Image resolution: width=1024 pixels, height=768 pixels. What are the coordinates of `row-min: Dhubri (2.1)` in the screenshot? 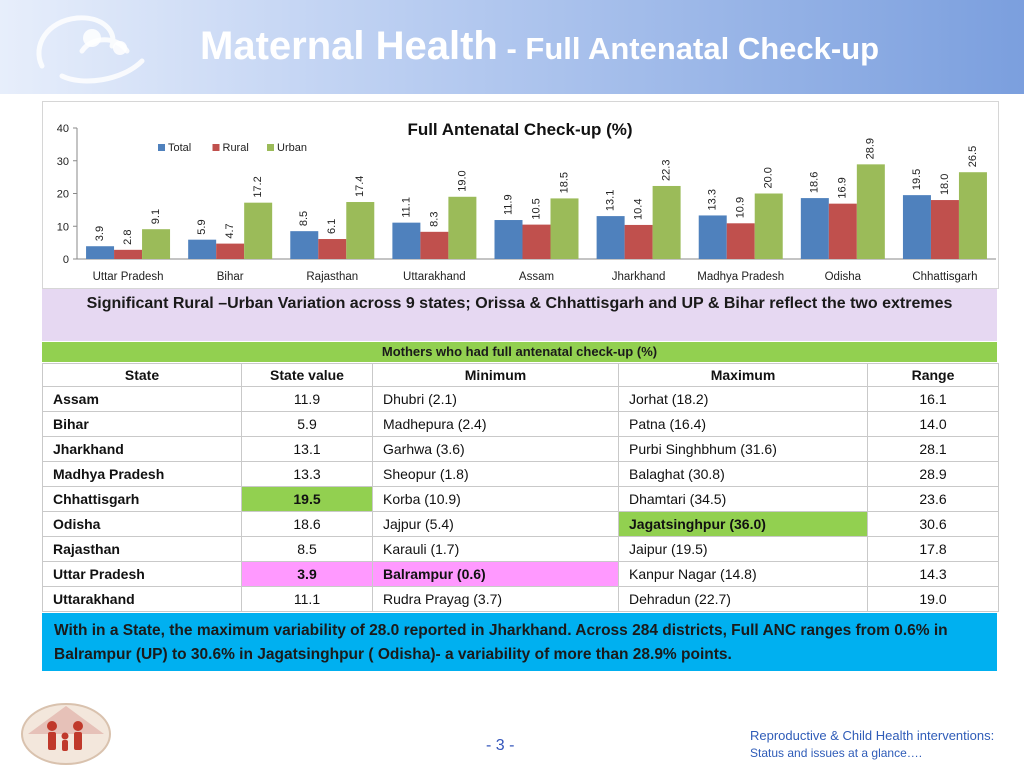 It's located at (495, 399).